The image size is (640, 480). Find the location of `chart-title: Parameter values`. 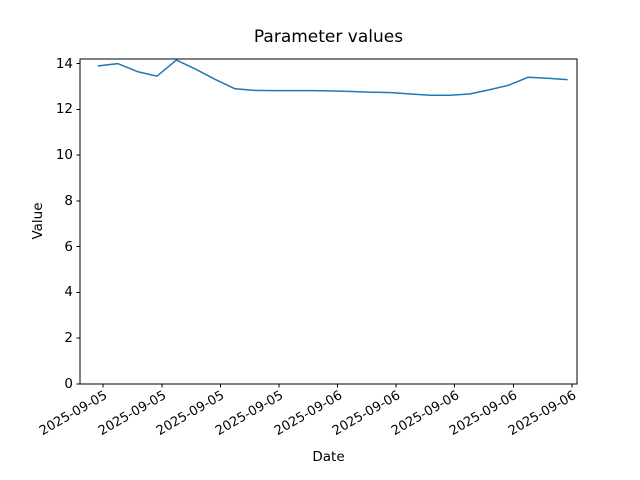

chart-title: Parameter values is located at coordinates (328, 37).